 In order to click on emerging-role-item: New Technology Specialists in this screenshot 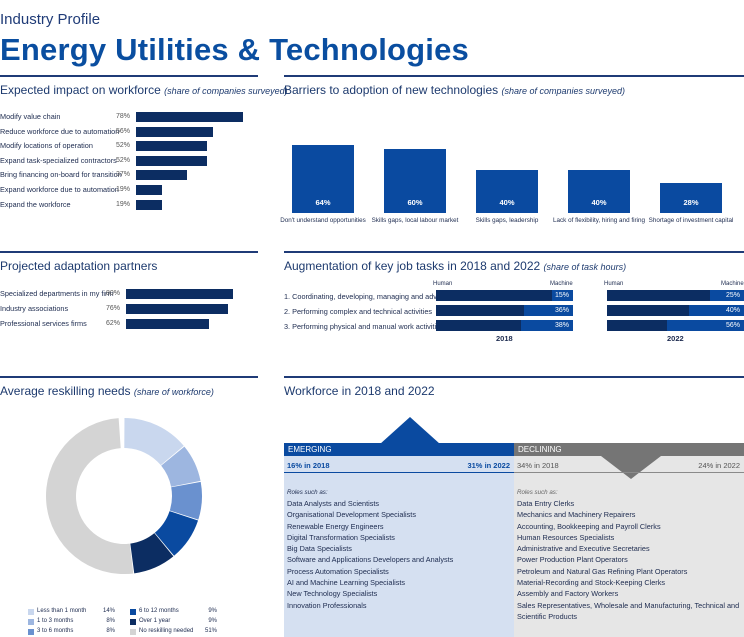, I will do `click(332, 594)`.